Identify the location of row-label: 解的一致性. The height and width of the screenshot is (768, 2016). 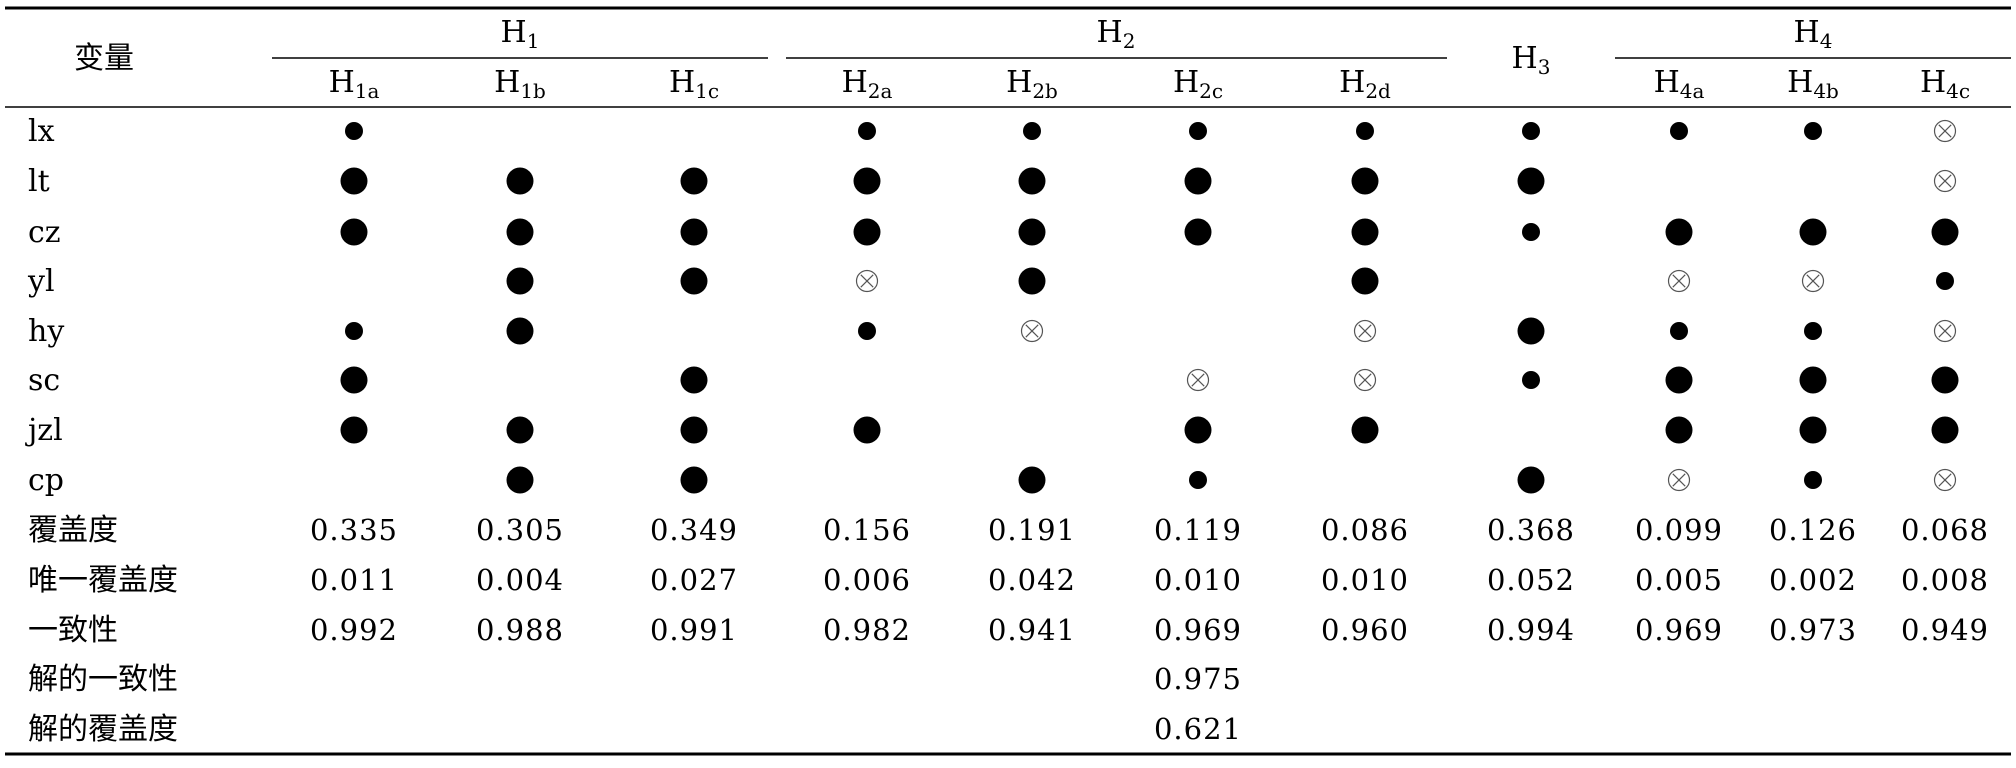
(103, 679).